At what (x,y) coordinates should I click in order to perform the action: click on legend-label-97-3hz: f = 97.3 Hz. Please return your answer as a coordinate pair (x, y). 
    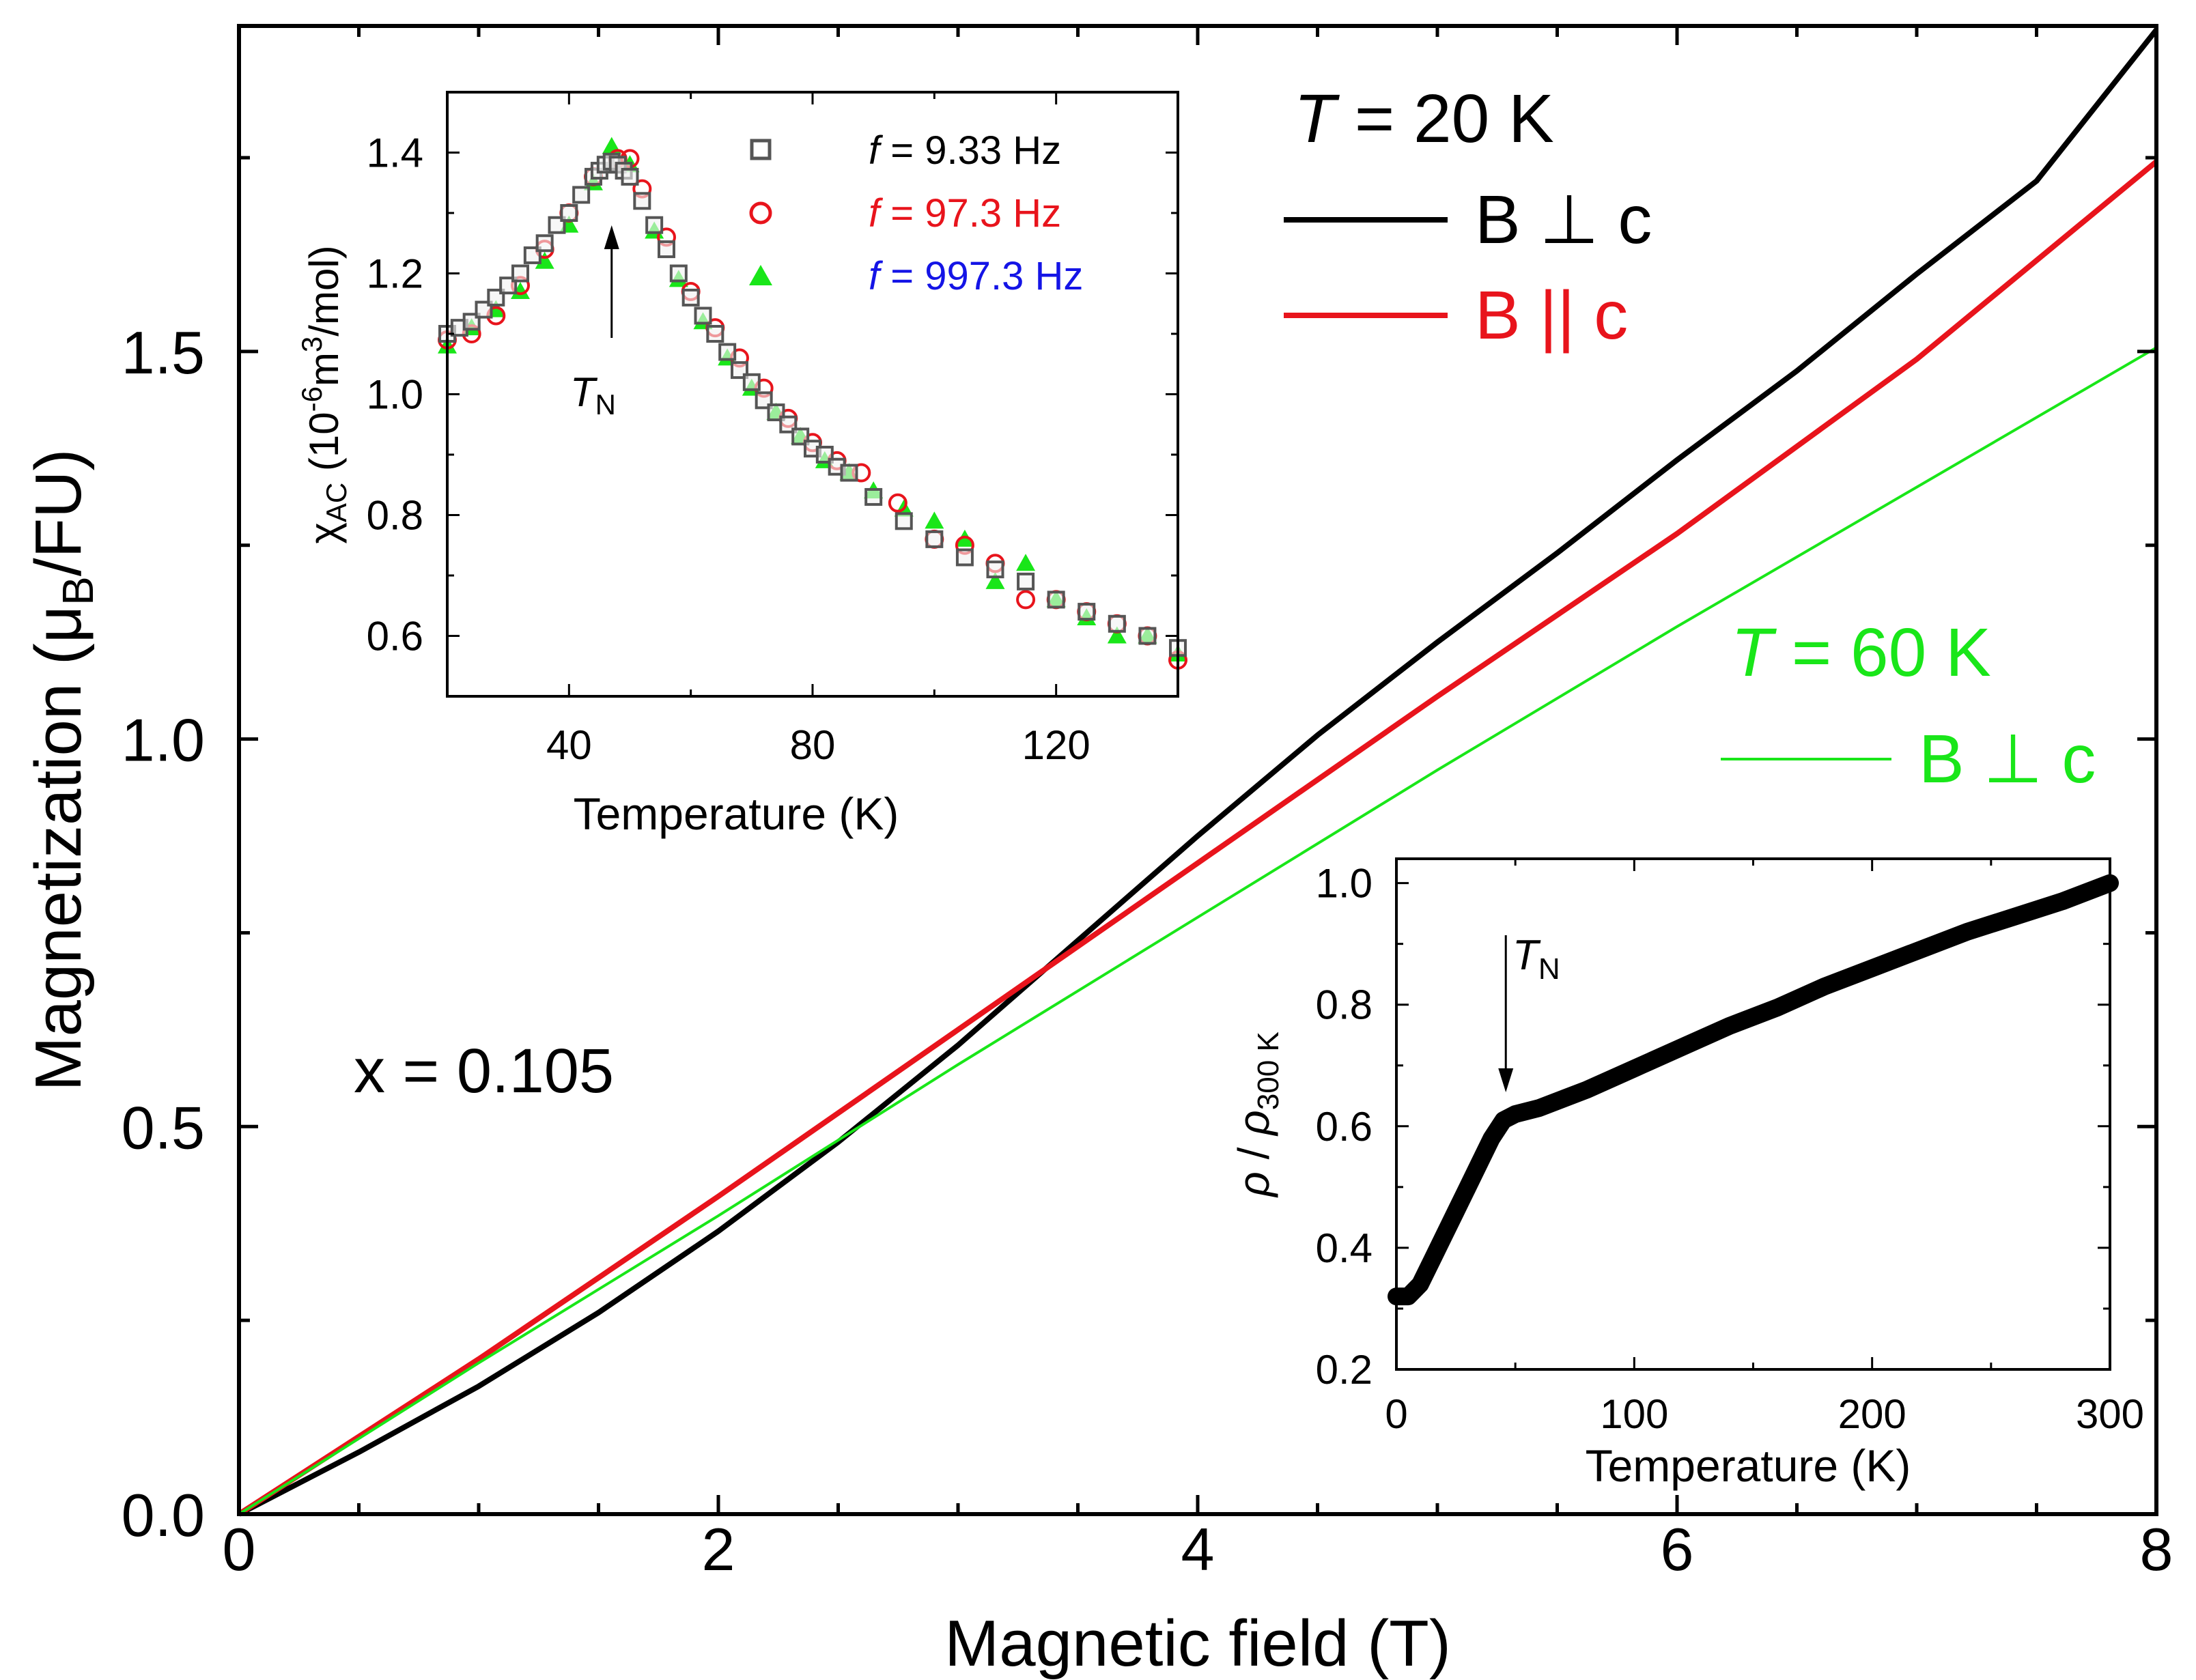
    Looking at the image, I should click on (965, 213).